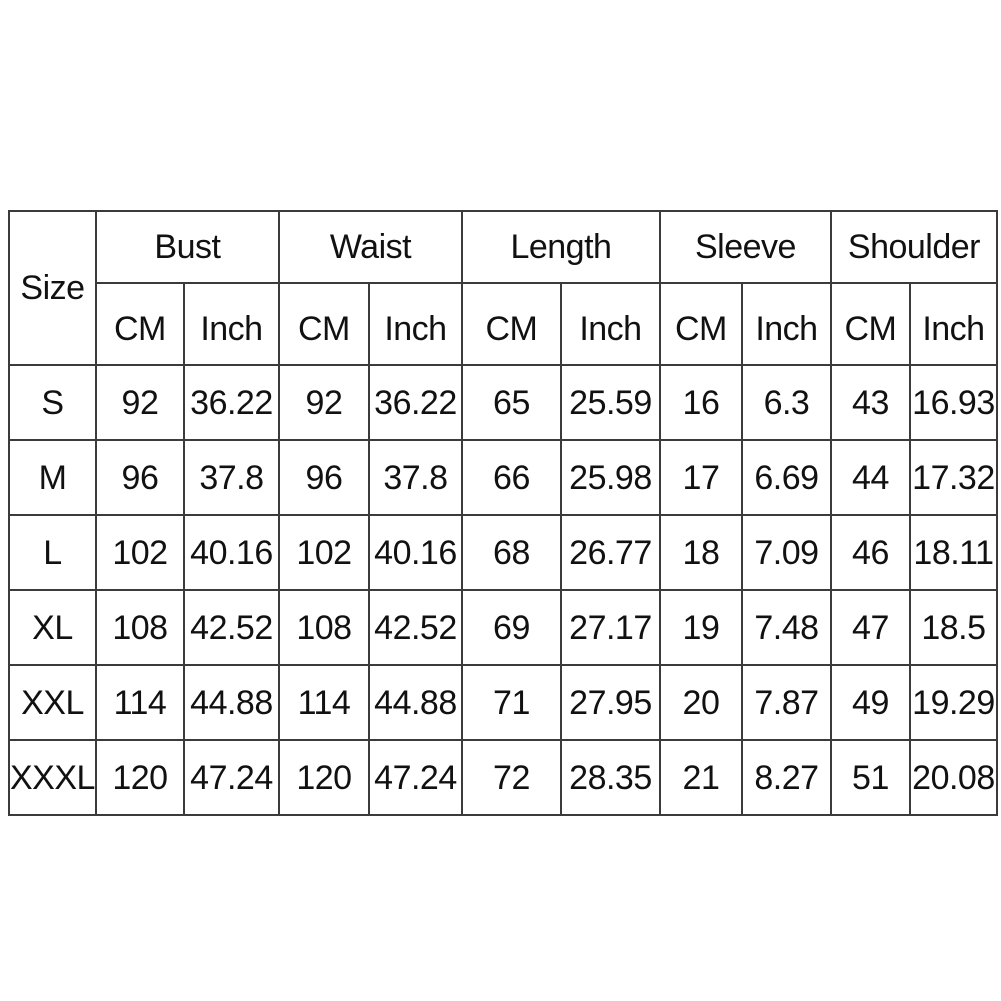 This screenshot has height=1001, width=1001. What do you see at coordinates (953, 777) in the screenshot?
I see `value-cell-shoulder-inch: 20.08` at bounding box center [953, 777].